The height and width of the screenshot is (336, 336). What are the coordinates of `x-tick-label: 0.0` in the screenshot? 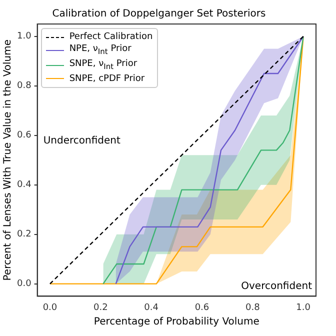 It's located at (50, 307).